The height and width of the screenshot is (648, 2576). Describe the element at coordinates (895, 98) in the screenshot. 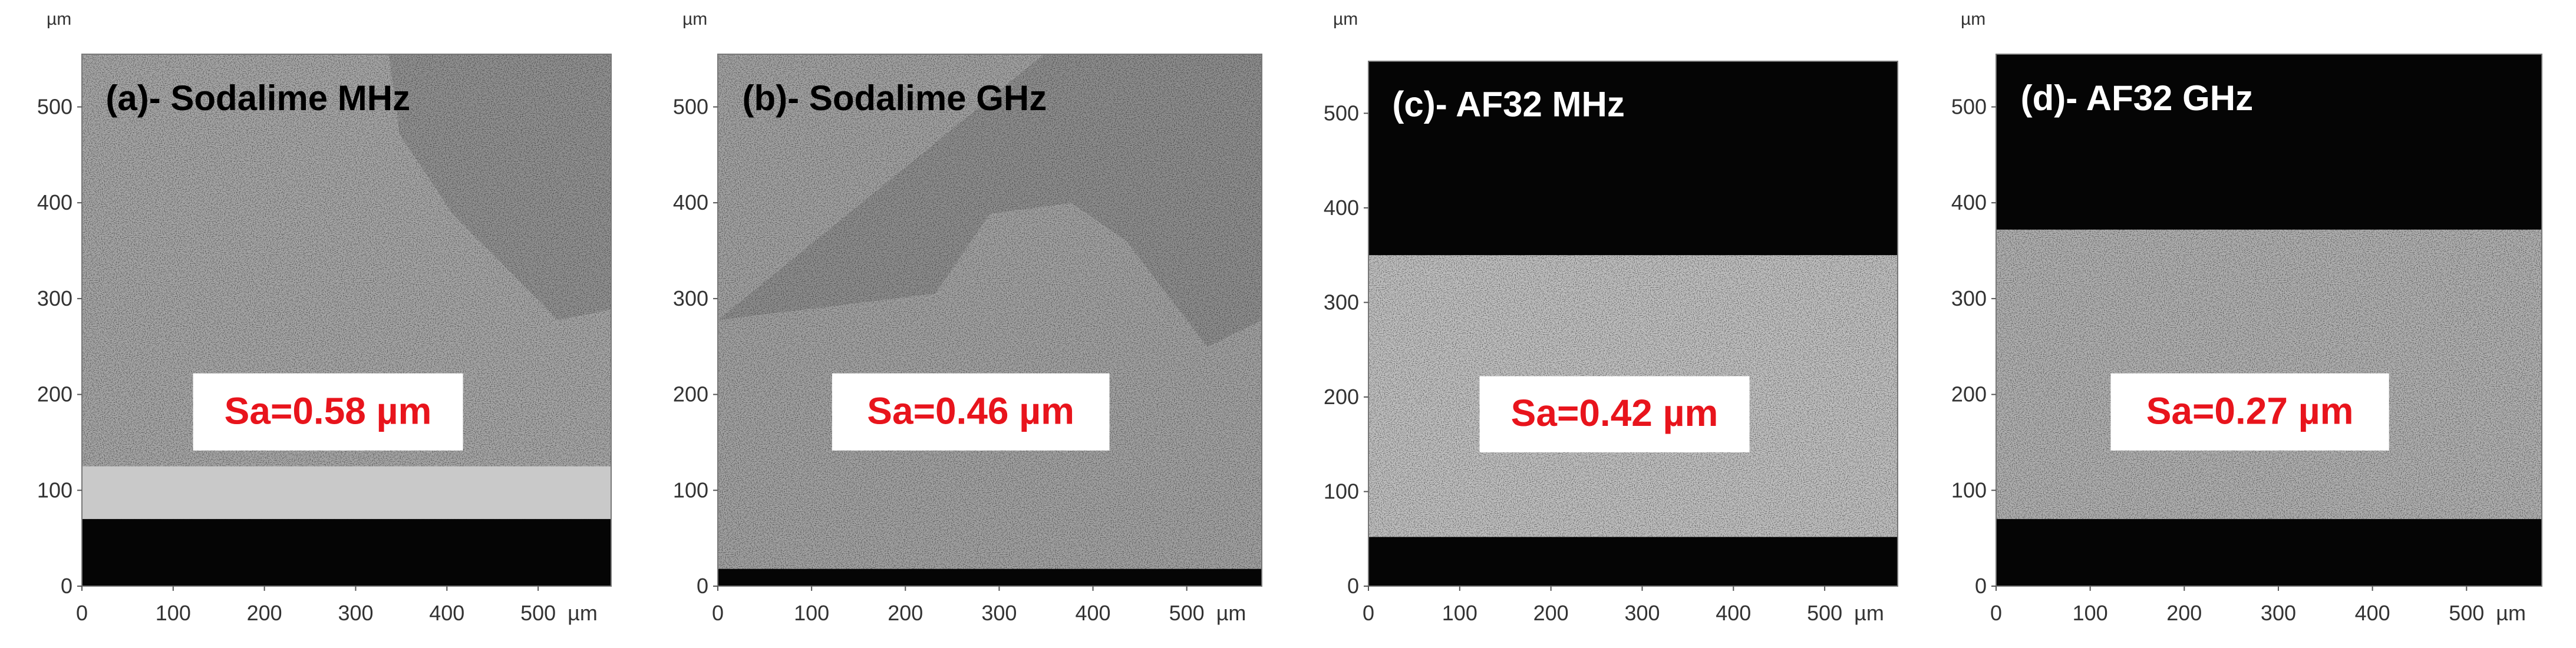

I see `panel-title: (b)- Sodalime GHz` at that location.